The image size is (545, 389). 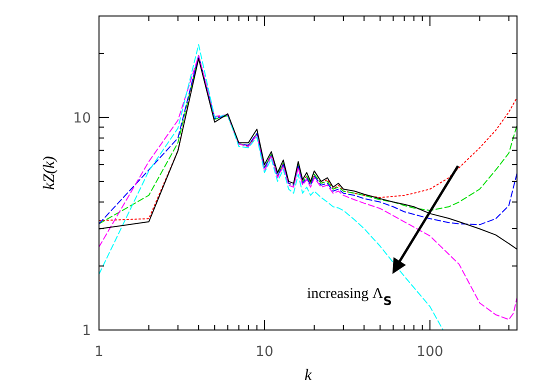 I want to click on annotation: increasing Λ$_{S}$, so click(x=349, y=297).